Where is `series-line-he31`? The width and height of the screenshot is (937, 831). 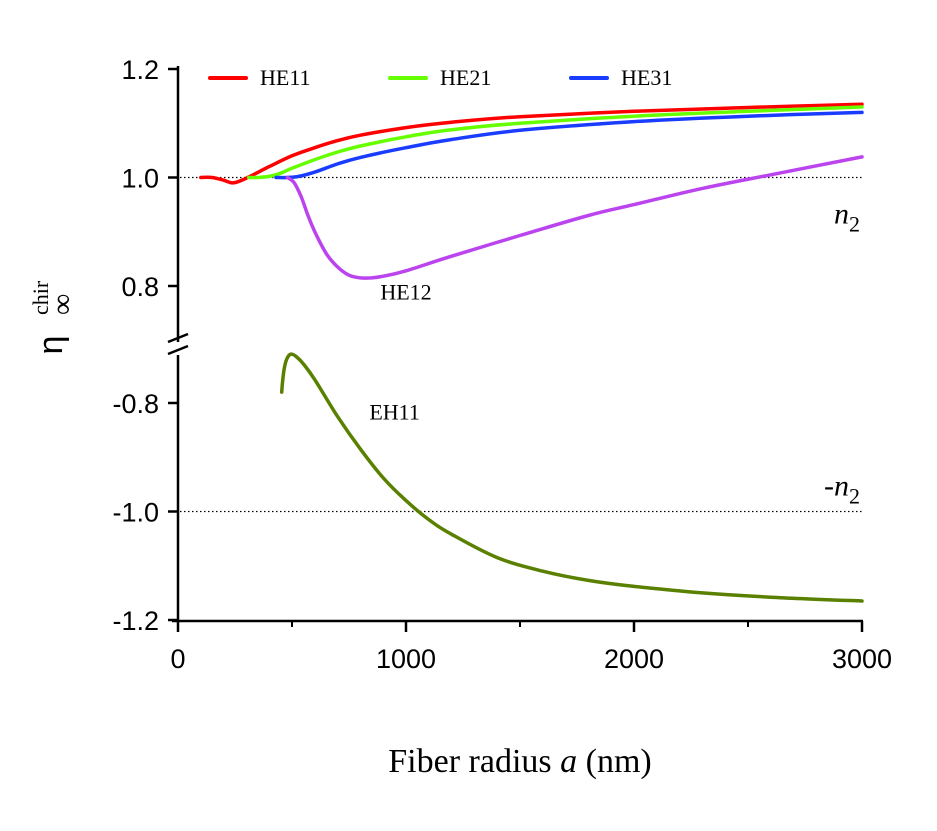 series-line-he31 is located at coordinates (569, 145).